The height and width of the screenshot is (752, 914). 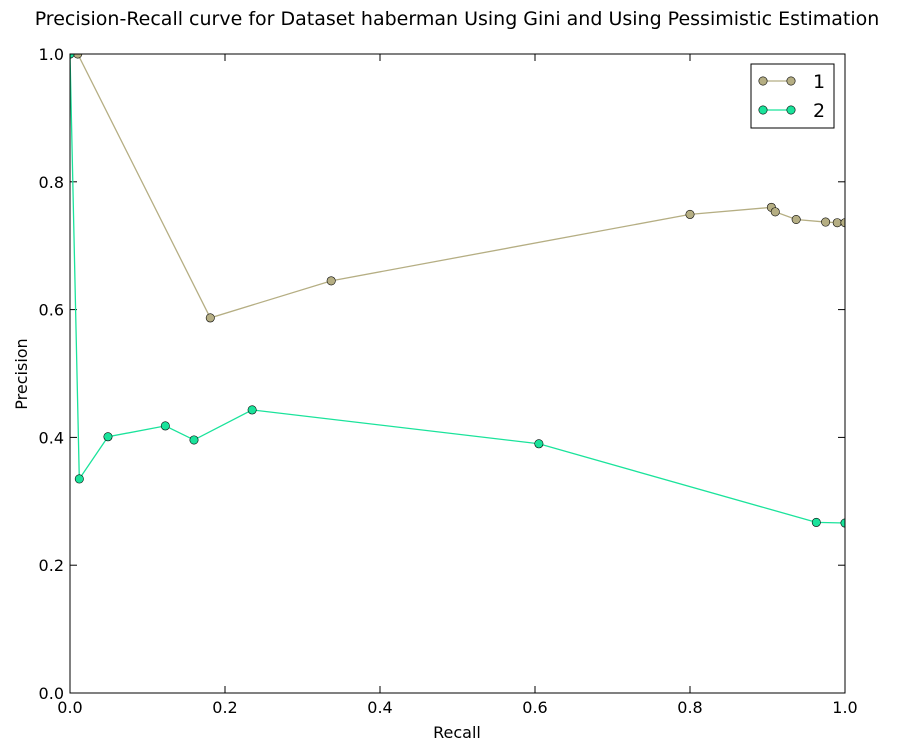 What do you see at coordinates (51, 54) in the screenshot?
I see `y-tick-label: 1.0` at bounding box center [51, 54].